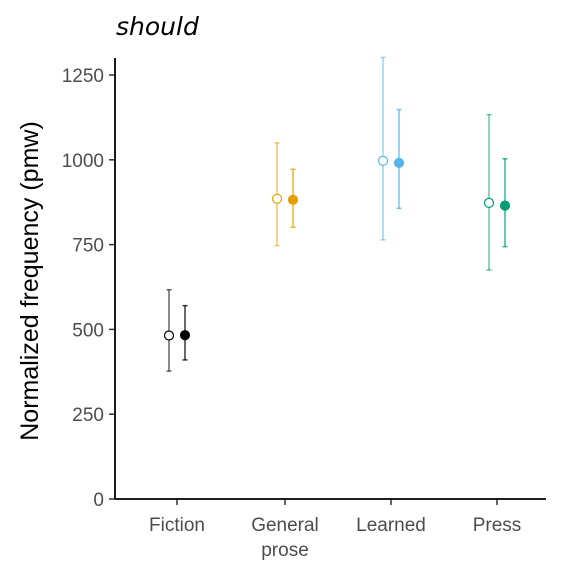  I want to click on y-tick-label: 500, so click(88, 330).